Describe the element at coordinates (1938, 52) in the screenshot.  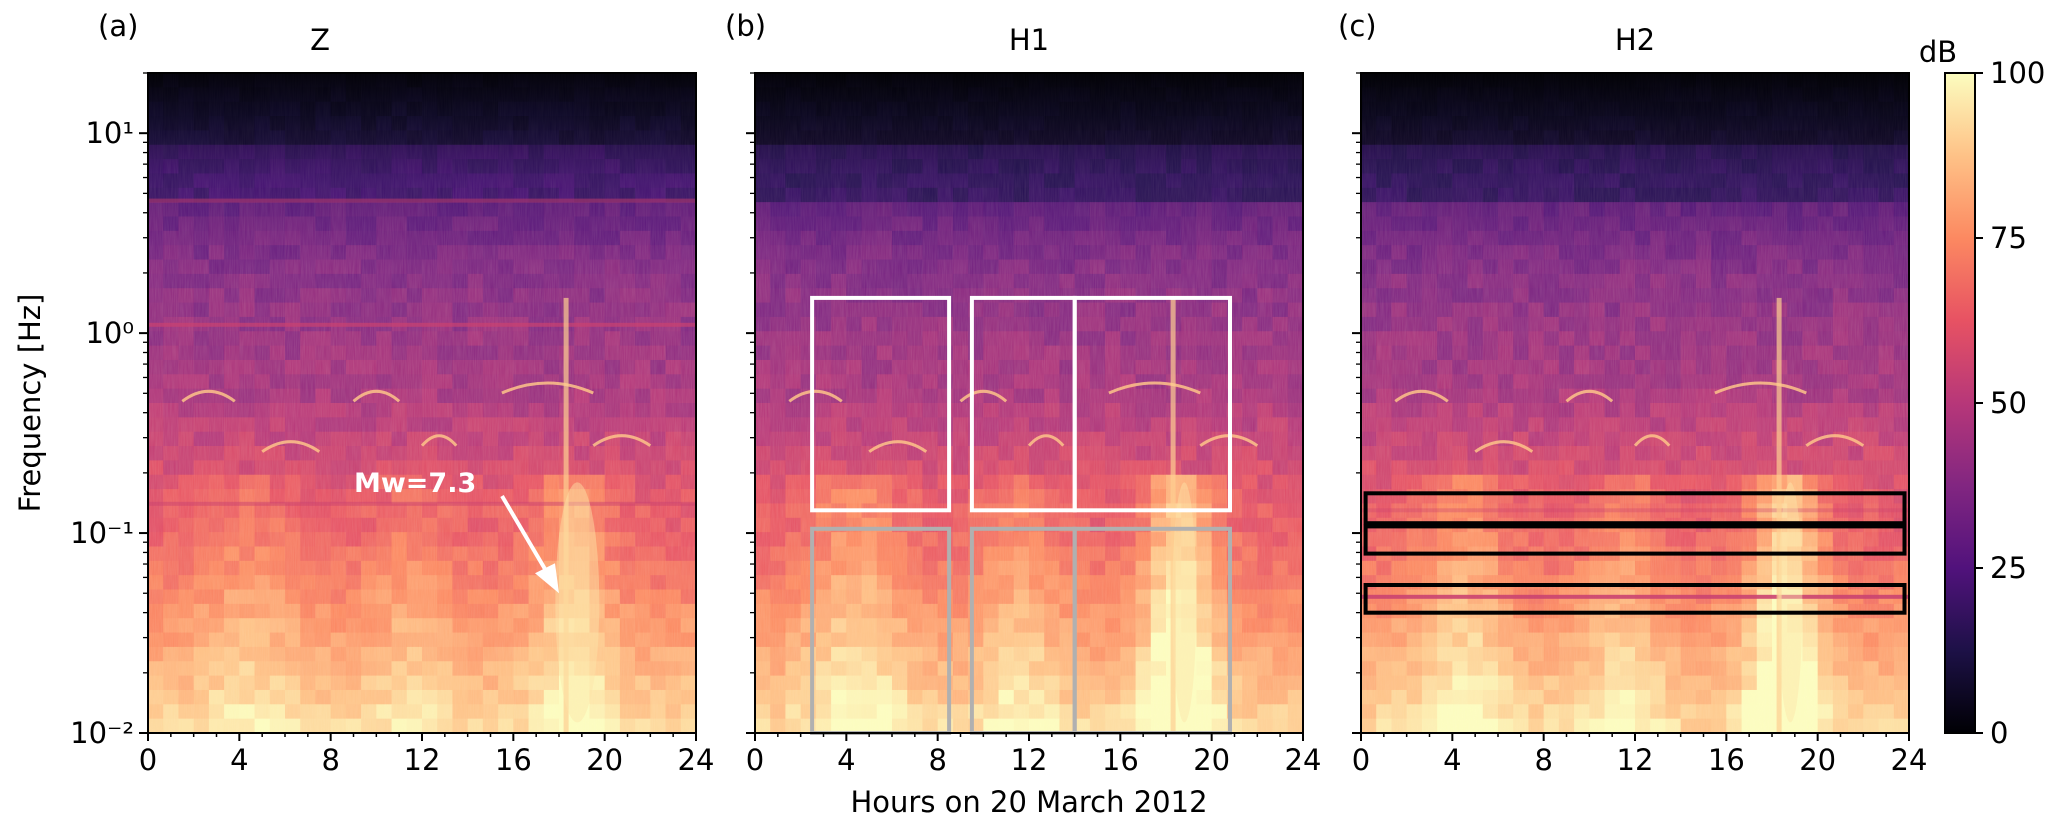
I see `colorbar-label: dB` at that location.